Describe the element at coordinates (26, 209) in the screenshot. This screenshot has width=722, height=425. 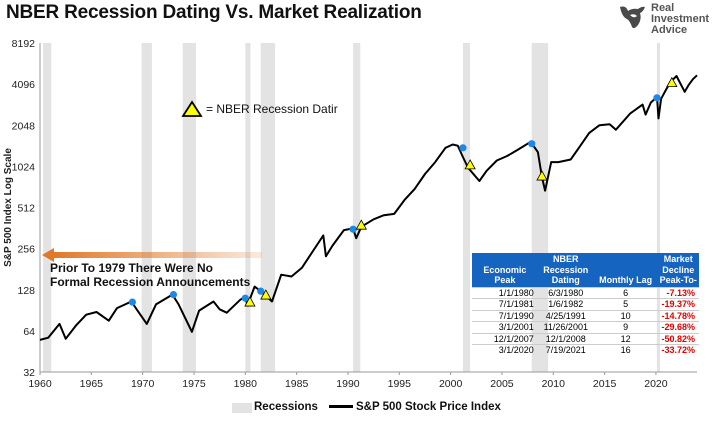
I see `y-tick-label: 512` at that location.